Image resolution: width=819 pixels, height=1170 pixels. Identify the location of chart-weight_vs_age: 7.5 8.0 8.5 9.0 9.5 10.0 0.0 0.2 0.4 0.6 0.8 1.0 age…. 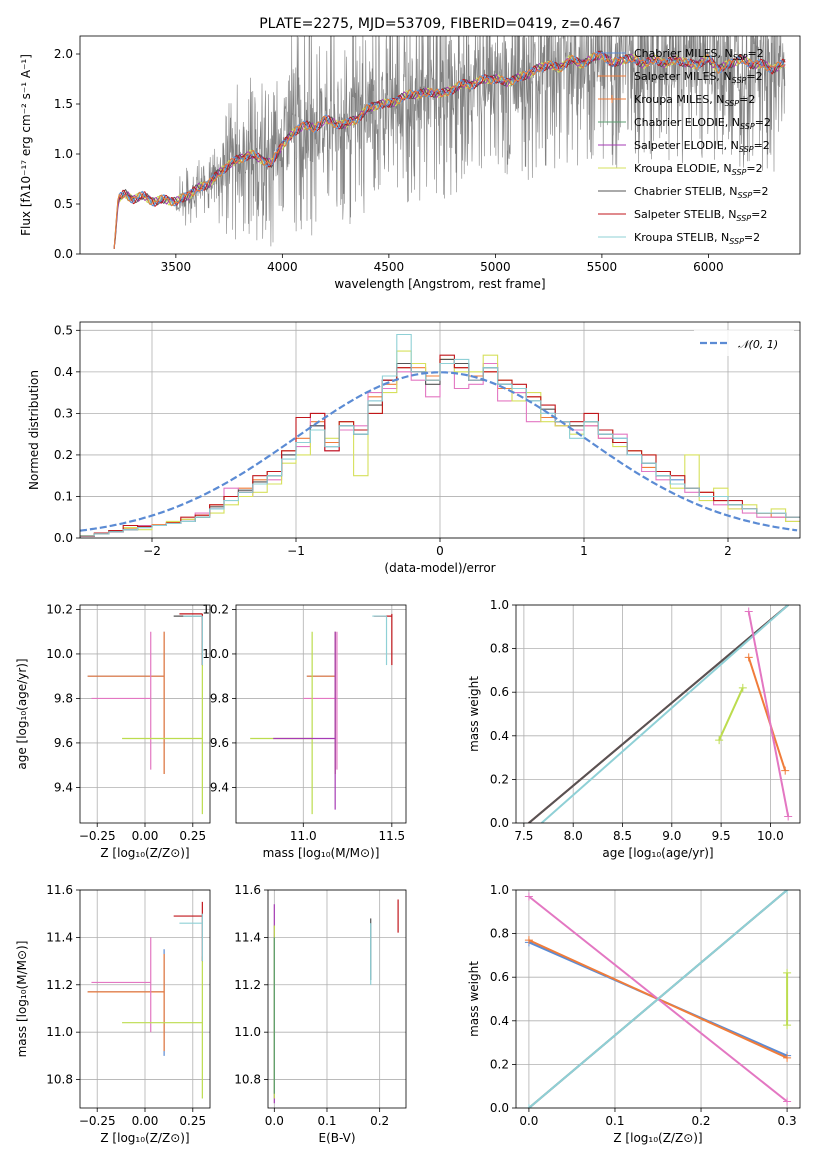
(634, 729).